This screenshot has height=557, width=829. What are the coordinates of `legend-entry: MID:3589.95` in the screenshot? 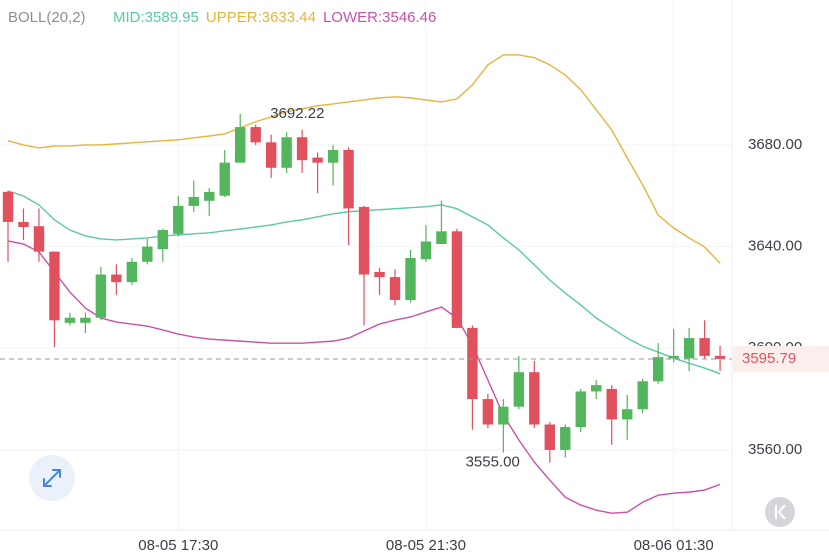 It's located at (156, 17).